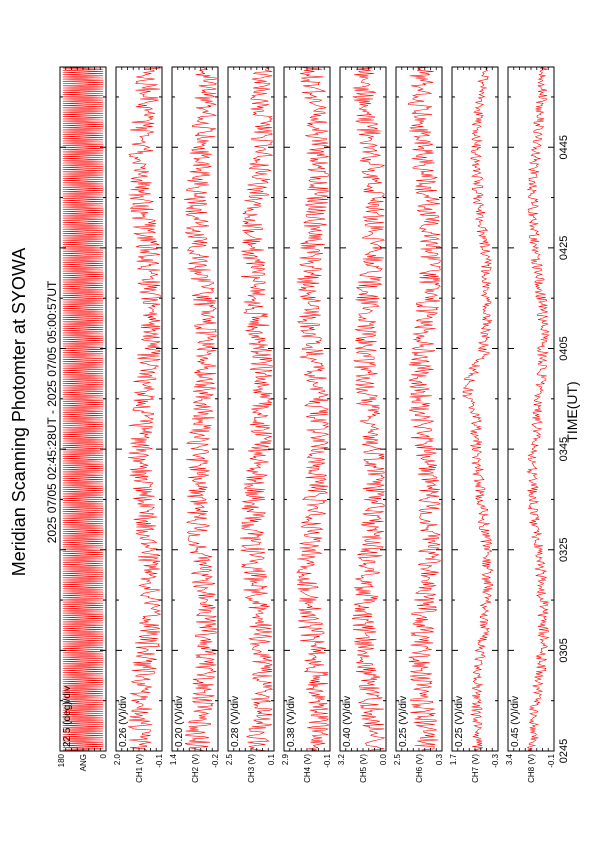  I want to click on panel-8: 0.25 (V)/div 1.7 CH7 (V) -0.3, so click(474, 424).